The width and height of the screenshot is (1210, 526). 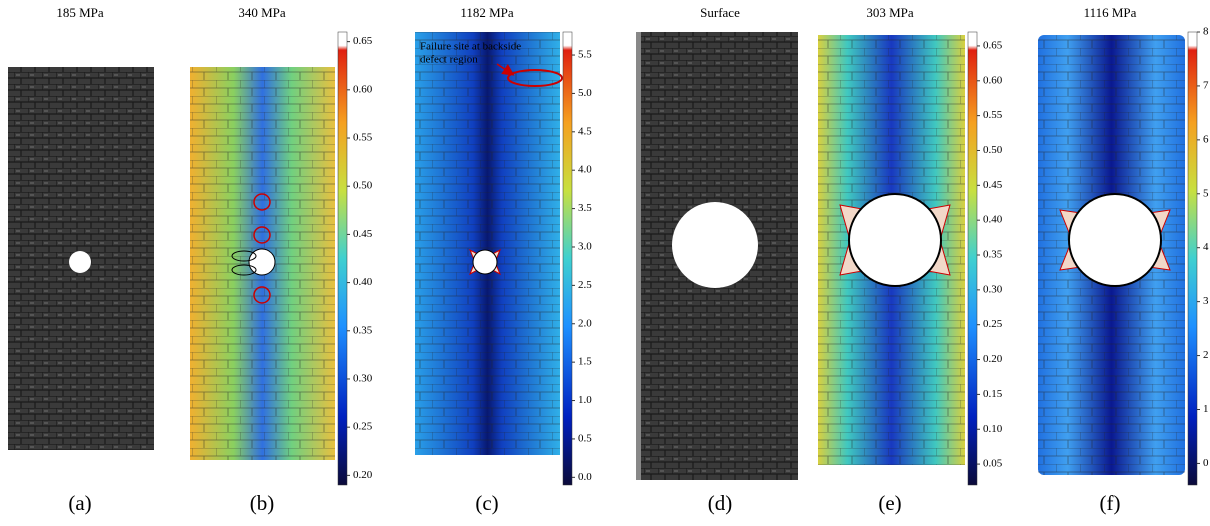 What do you see at coordinates (1206, 355) in the screenshot?
I see `colorbar-tick-label: 2` at bounding box center [1206, 355].